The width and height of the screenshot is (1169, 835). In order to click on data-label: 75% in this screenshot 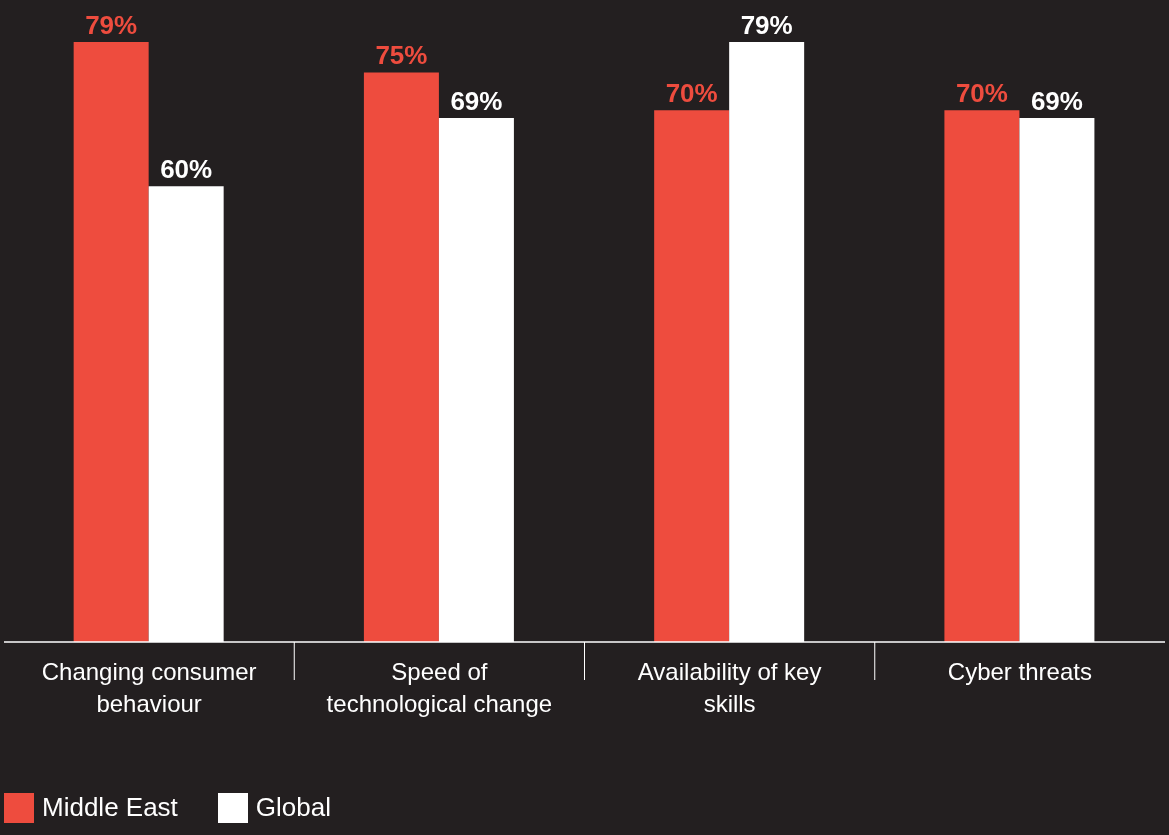, I will do `click(401, 55)`.